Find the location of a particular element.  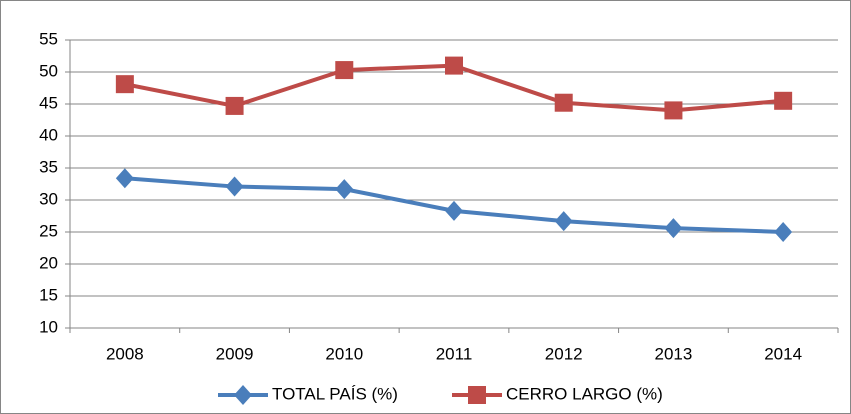

legend-label: CERRO LARGO (%) is located at coordinates (584, 393).